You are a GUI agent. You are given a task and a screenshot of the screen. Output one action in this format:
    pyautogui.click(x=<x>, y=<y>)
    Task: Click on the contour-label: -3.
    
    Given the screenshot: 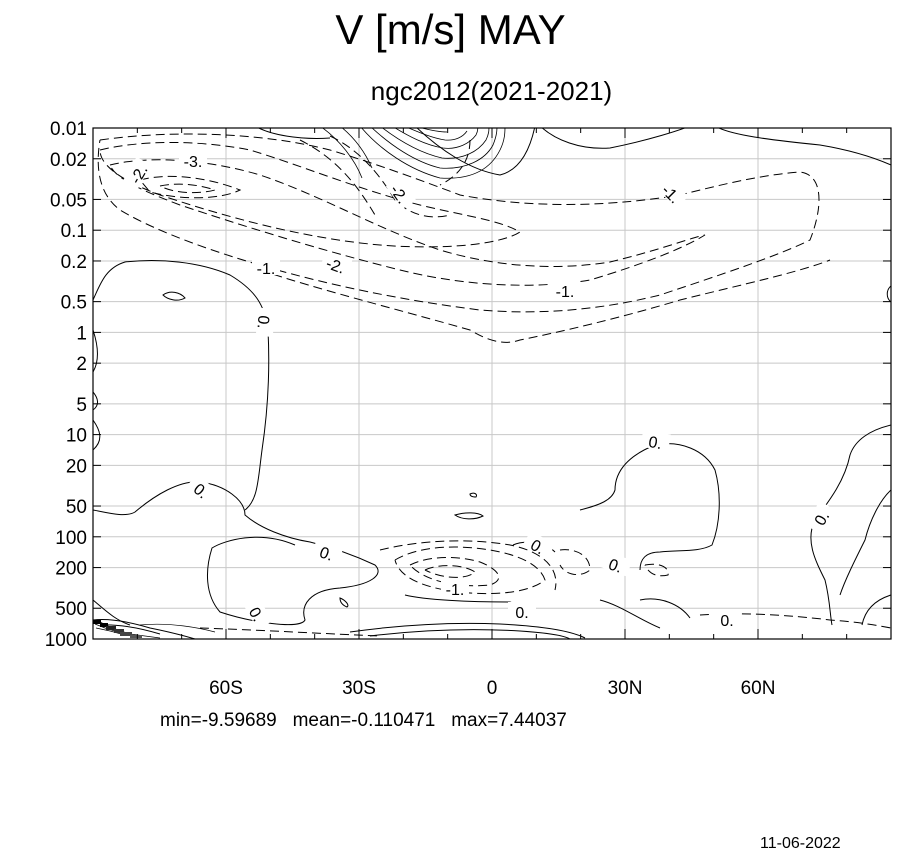 What is the action you would take?
    pyautogui.click(x=193, y=161)
    